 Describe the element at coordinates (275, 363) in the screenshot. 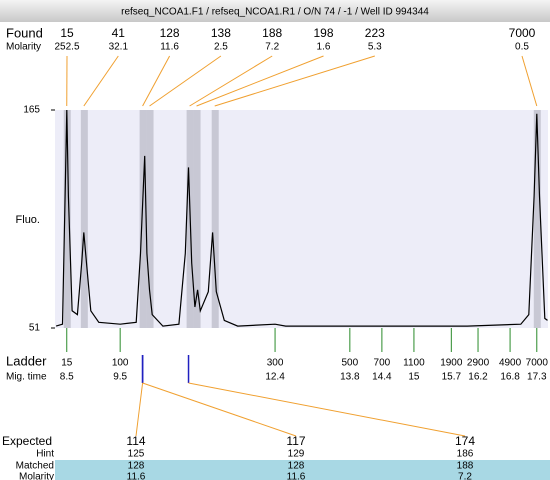

I see `ladder-size: 300` at that location.